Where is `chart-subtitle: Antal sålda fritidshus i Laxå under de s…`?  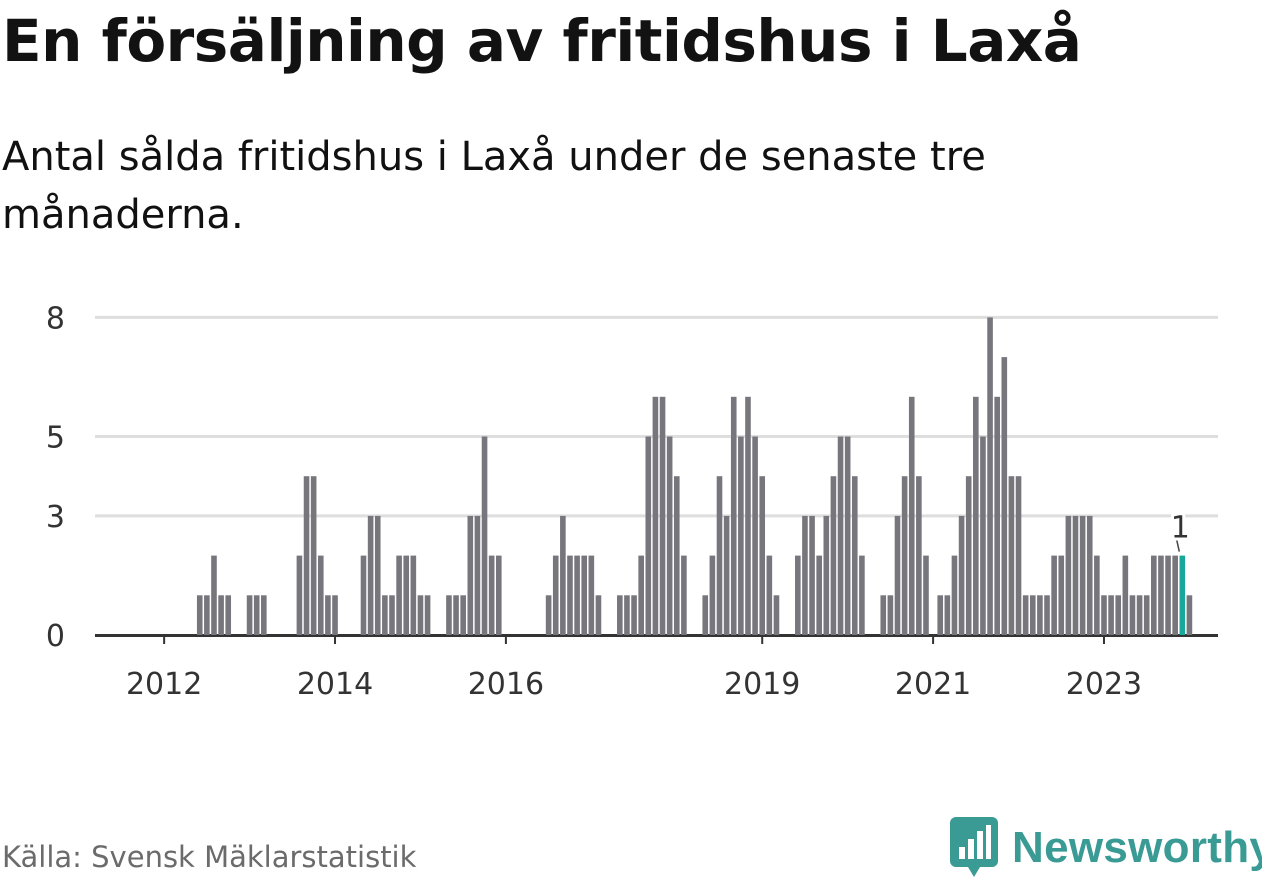
chart-subtitle: Antal sålda fritidshus i Laxå under de s… is located at coordinates (494, 186).